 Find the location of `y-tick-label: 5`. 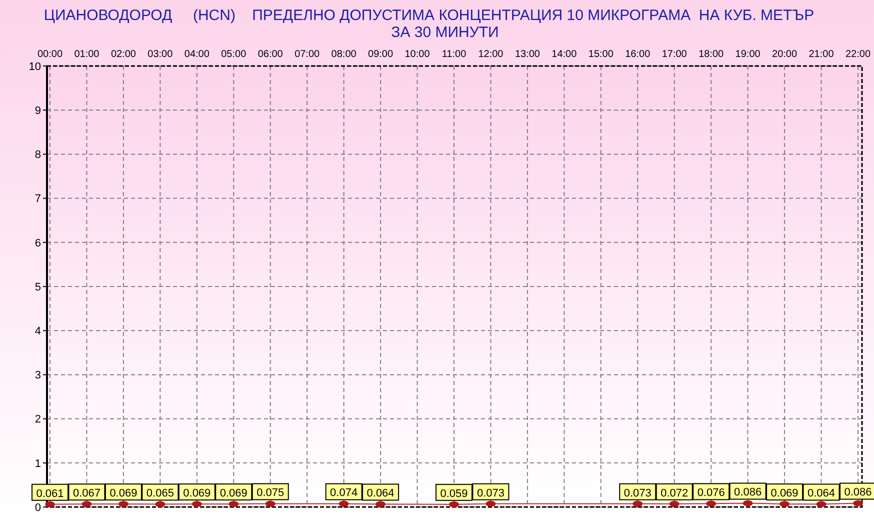

y-tick-label: 5 is located at coordinates (37, 287).